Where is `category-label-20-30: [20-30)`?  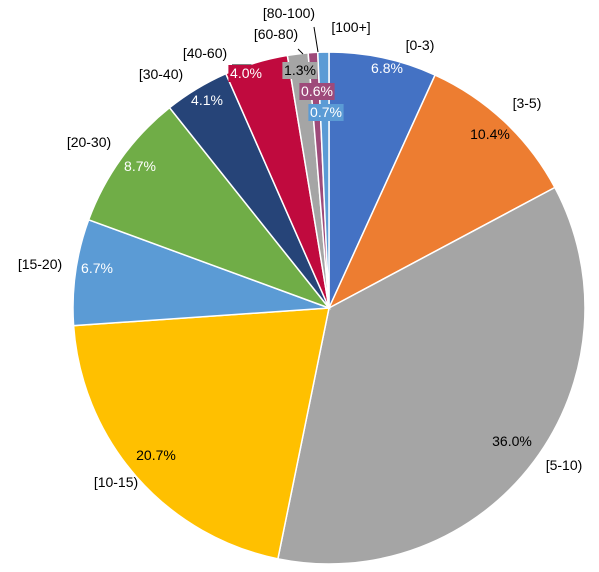 category-label-20-30: [20-30) is located at coordinates (89, 142).